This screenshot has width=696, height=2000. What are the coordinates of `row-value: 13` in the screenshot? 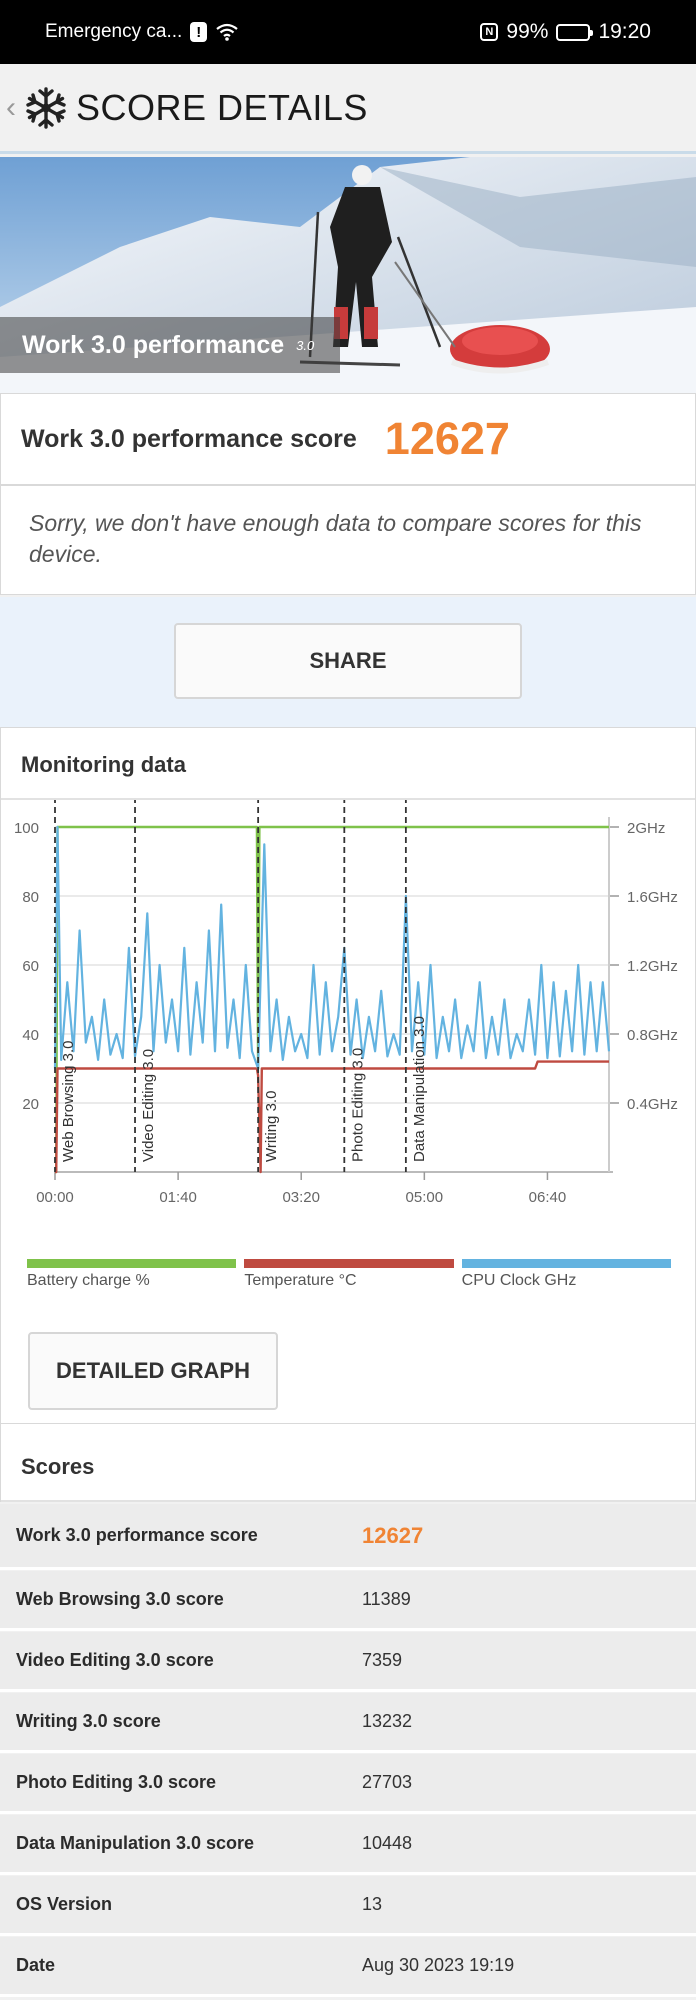 It's located at (372, 1904).